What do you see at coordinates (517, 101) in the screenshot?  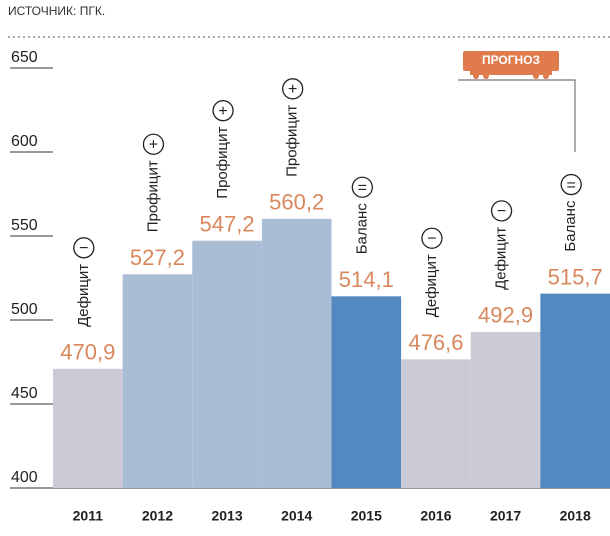 I see `forecast-badge: ПРОГНОЗ` at bounding box center [517, 101].